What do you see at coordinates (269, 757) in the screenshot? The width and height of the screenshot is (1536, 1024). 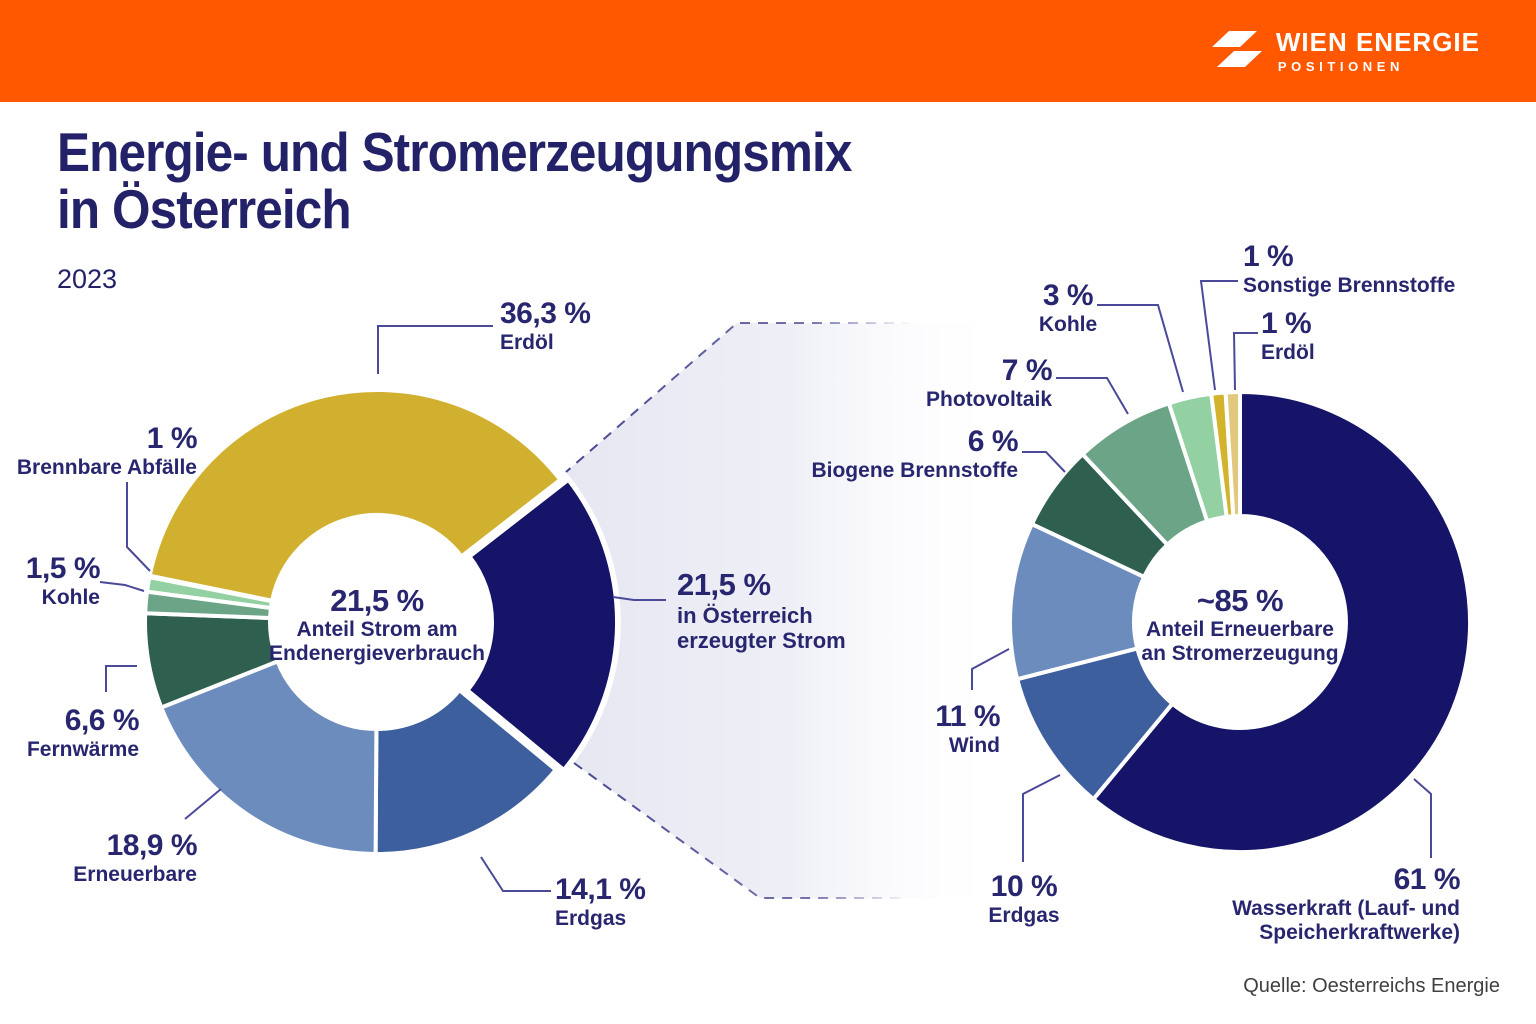 I see `donut-0-slice-erneuerbare` at bounding box center [269, 757].